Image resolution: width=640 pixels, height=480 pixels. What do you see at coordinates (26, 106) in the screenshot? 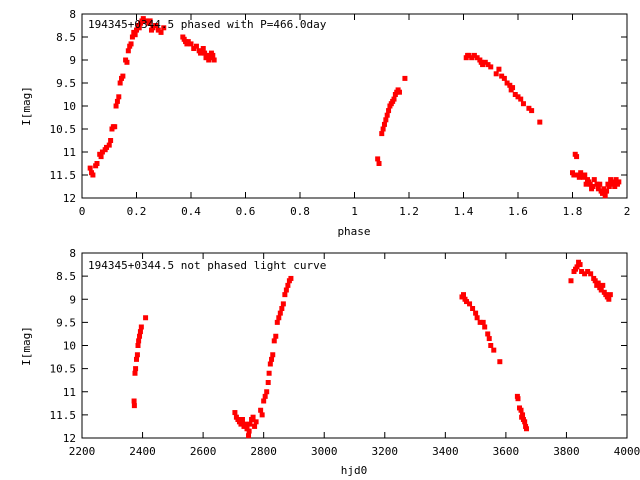
I see `phased-y-axis-label: I[mag]` at bounding box center [26, 106].